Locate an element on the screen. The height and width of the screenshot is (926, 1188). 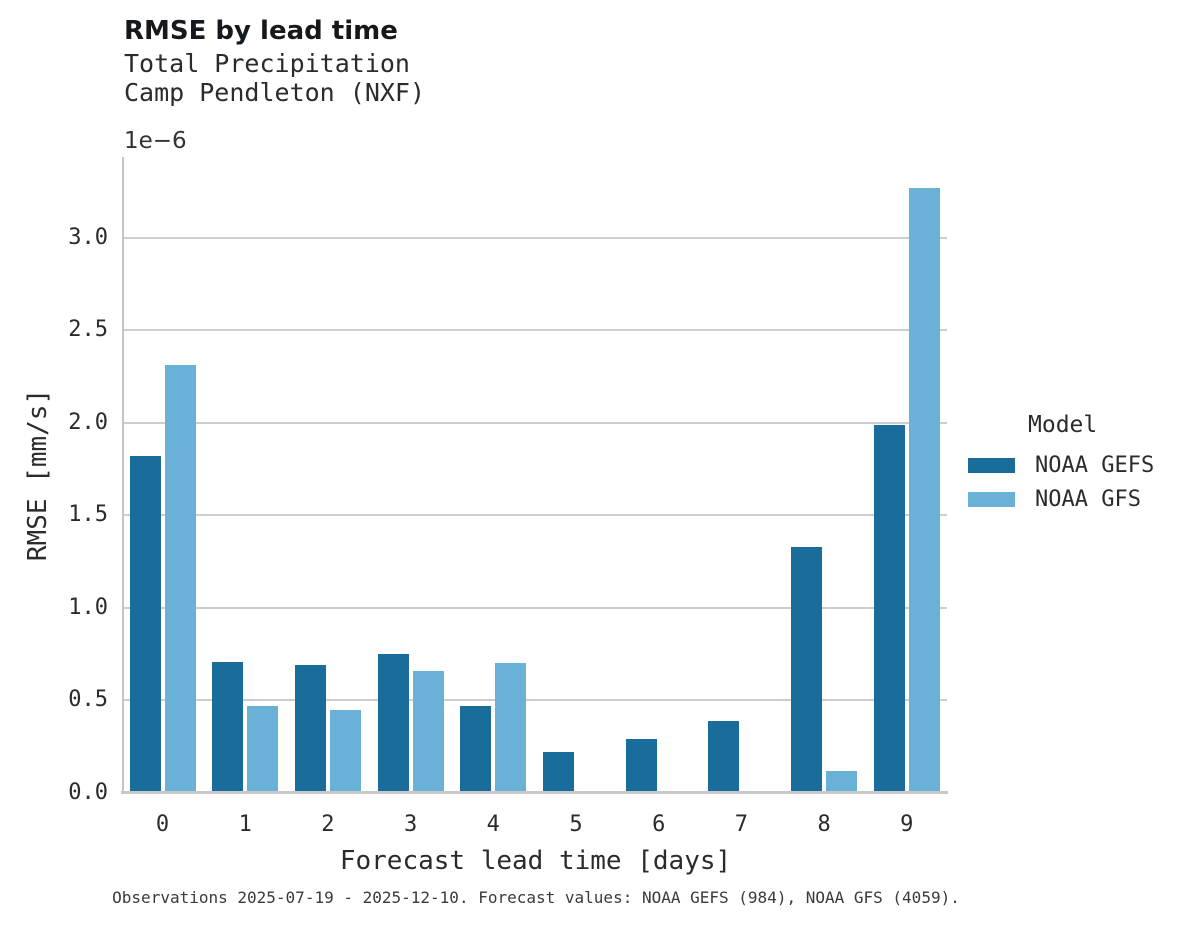
x-tick-label: 6 is located at coordinates (659, 824).